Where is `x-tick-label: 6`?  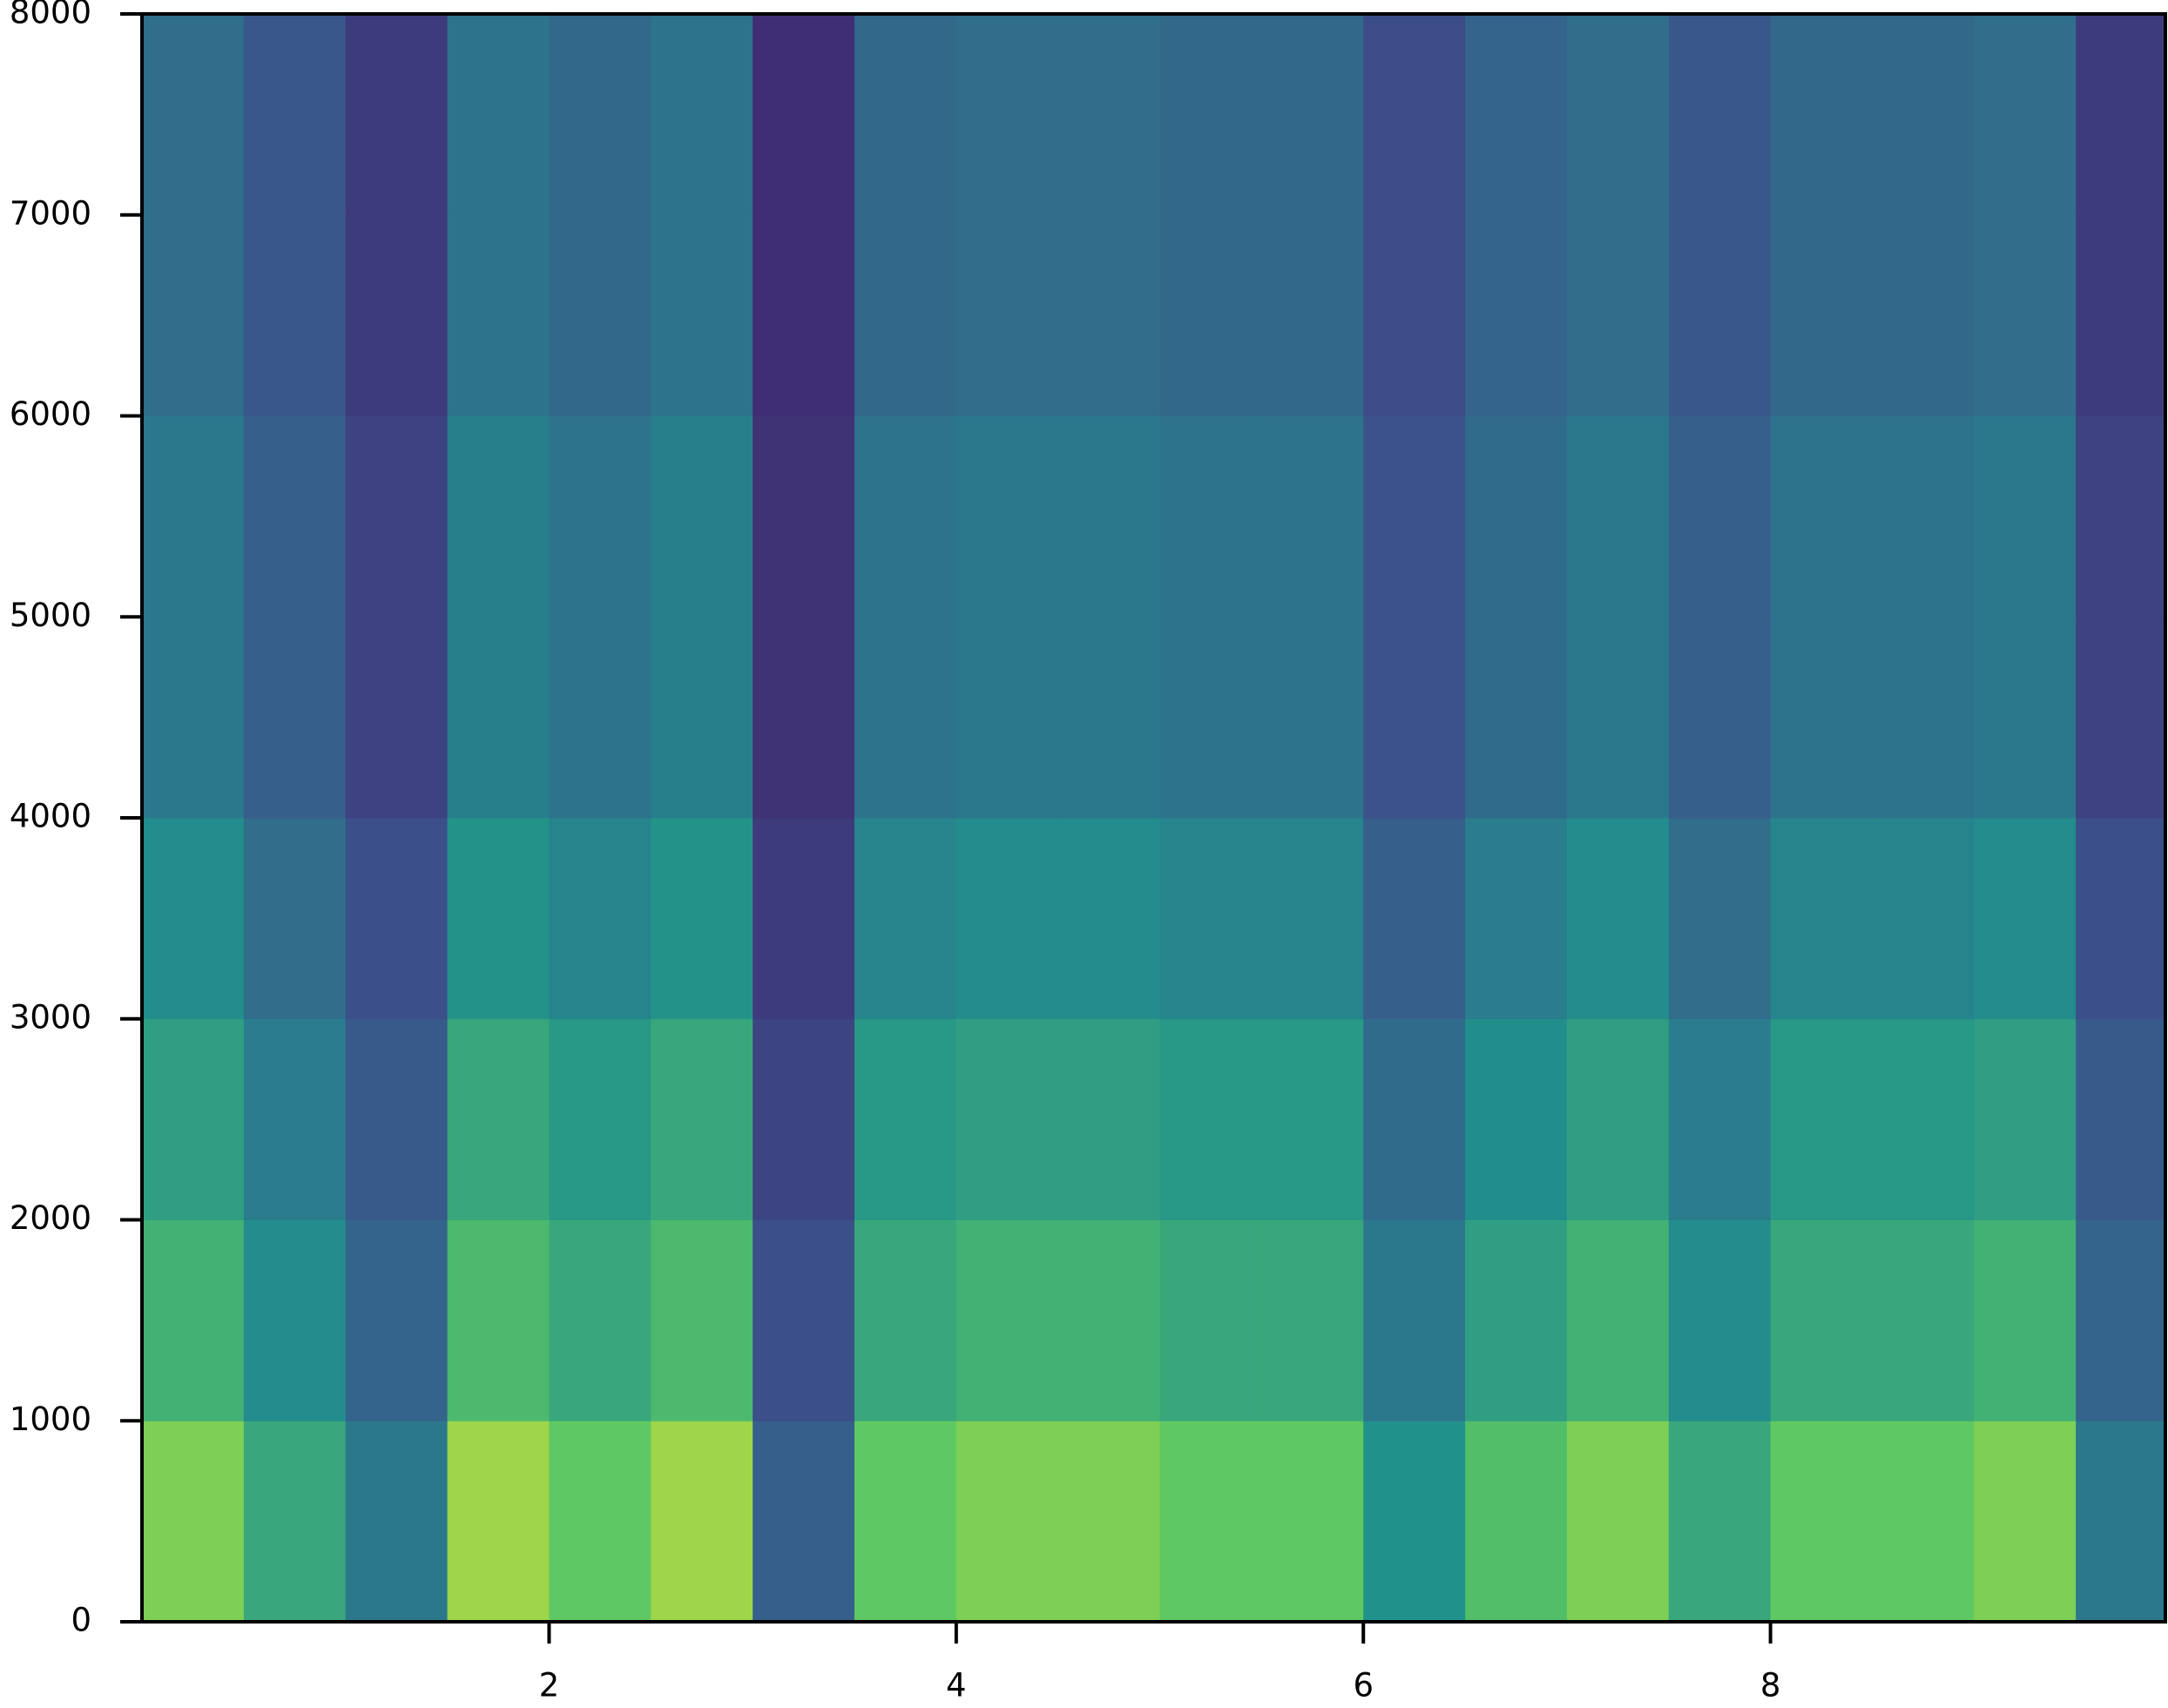
x-tick-label: 6 is located at coordinates (1364, 1686).